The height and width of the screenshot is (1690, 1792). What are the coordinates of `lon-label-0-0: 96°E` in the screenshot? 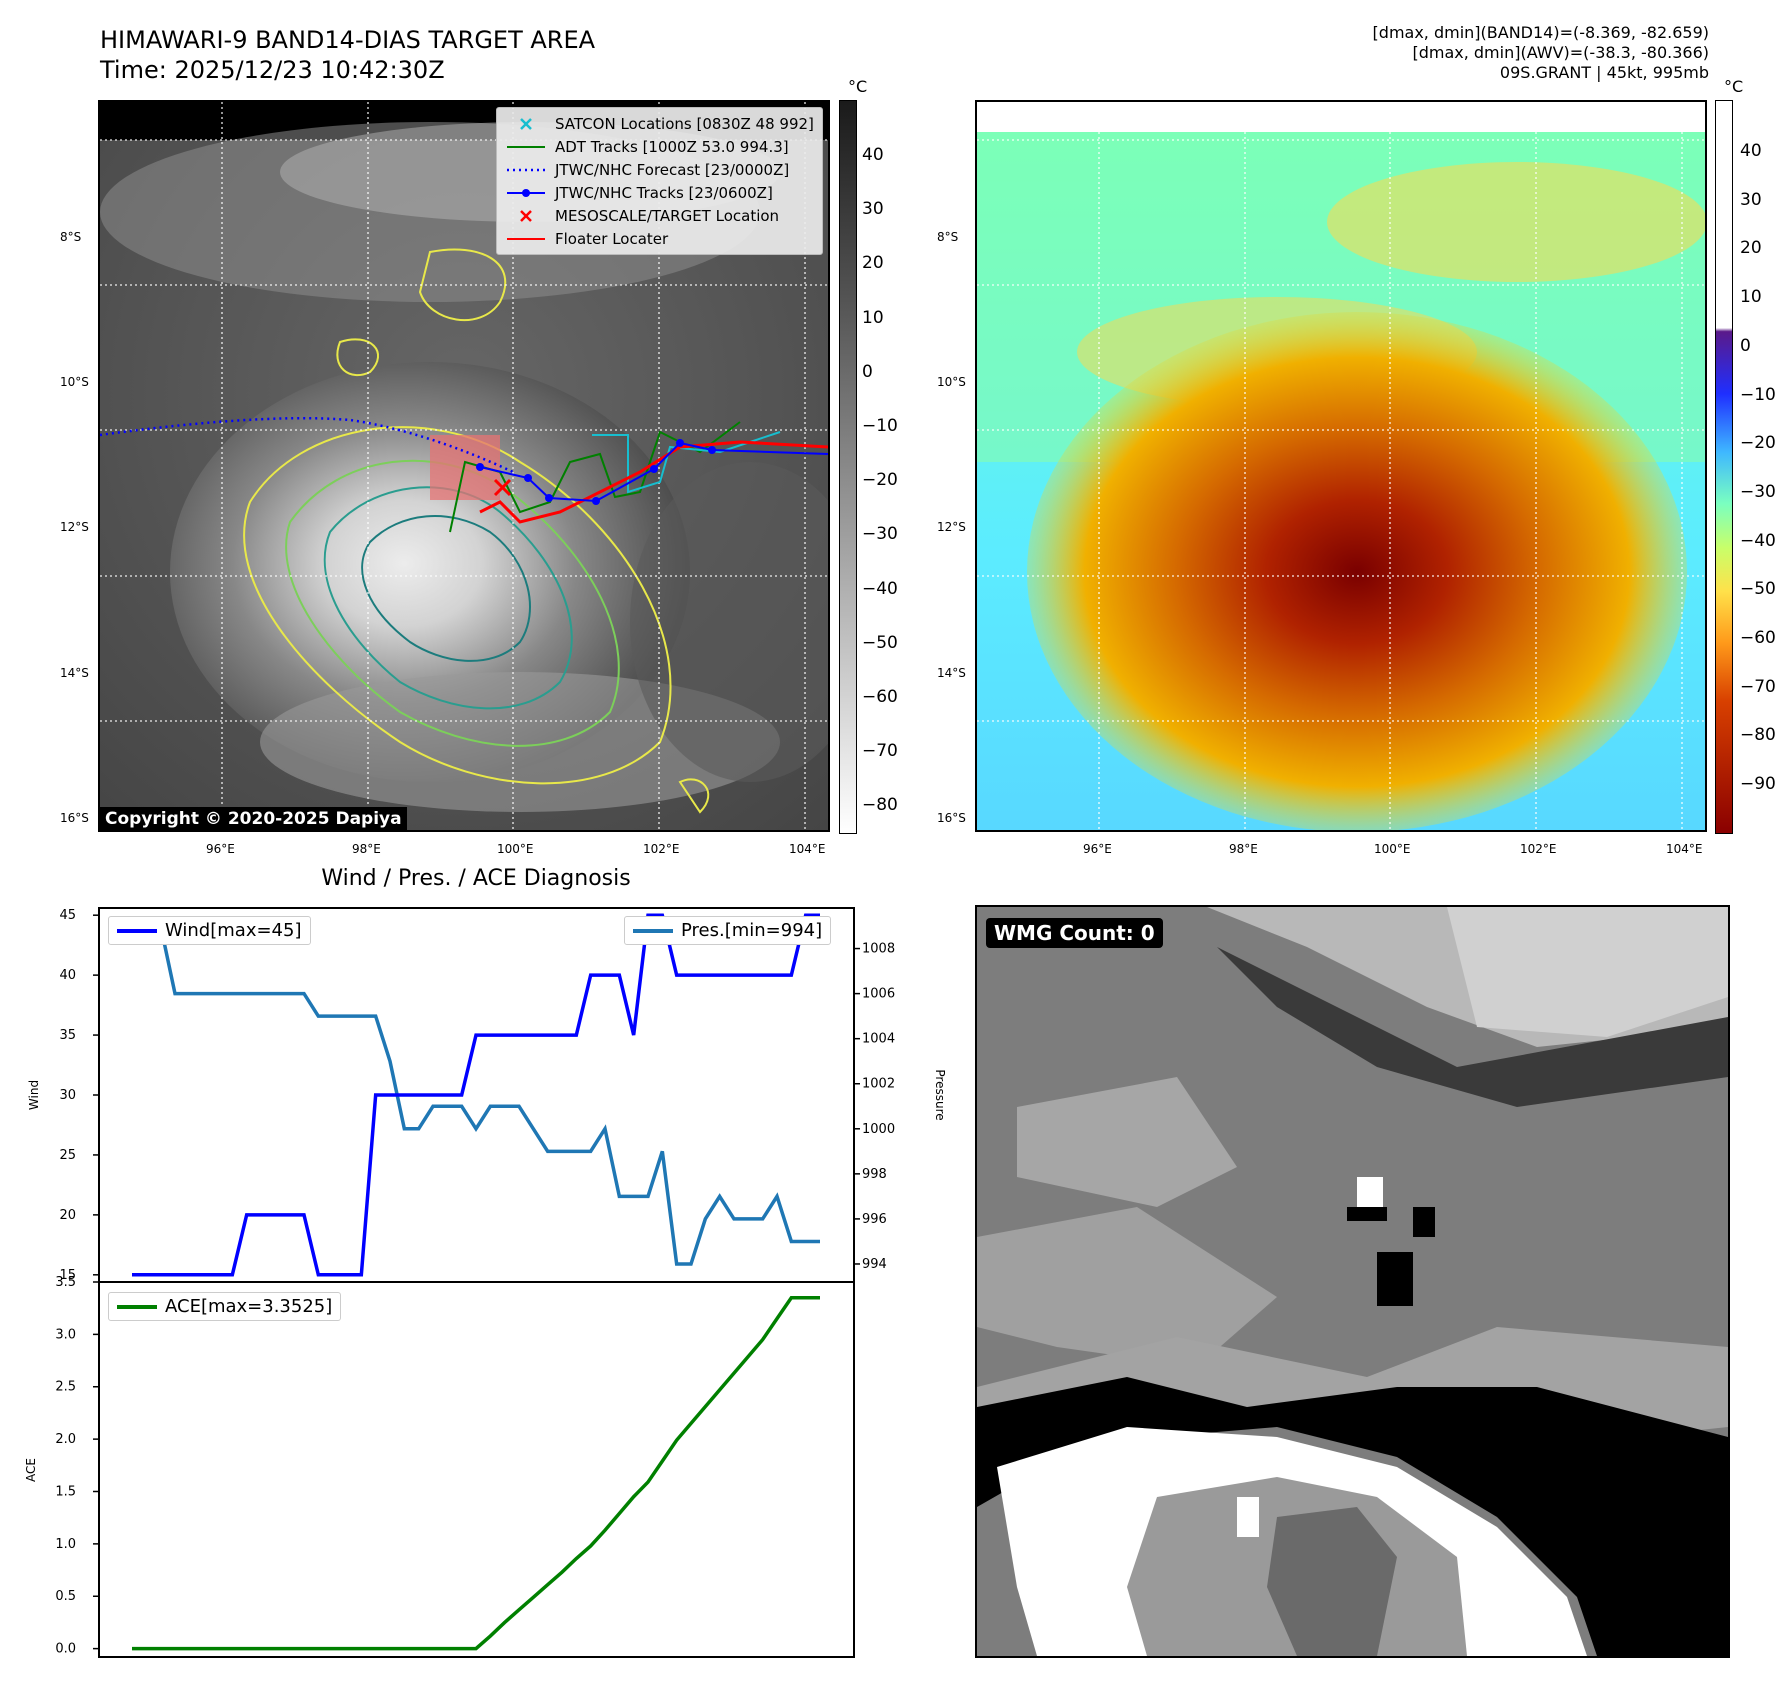 It's located at (220, 849).